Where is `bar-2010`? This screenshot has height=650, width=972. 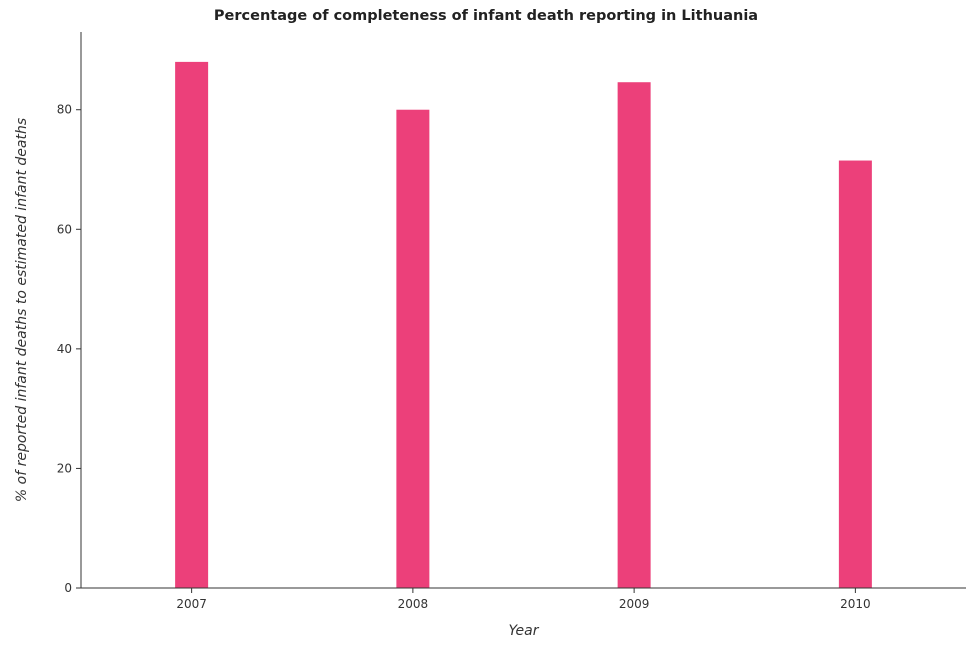
bar-2010 is located at coordinates (855, 374).